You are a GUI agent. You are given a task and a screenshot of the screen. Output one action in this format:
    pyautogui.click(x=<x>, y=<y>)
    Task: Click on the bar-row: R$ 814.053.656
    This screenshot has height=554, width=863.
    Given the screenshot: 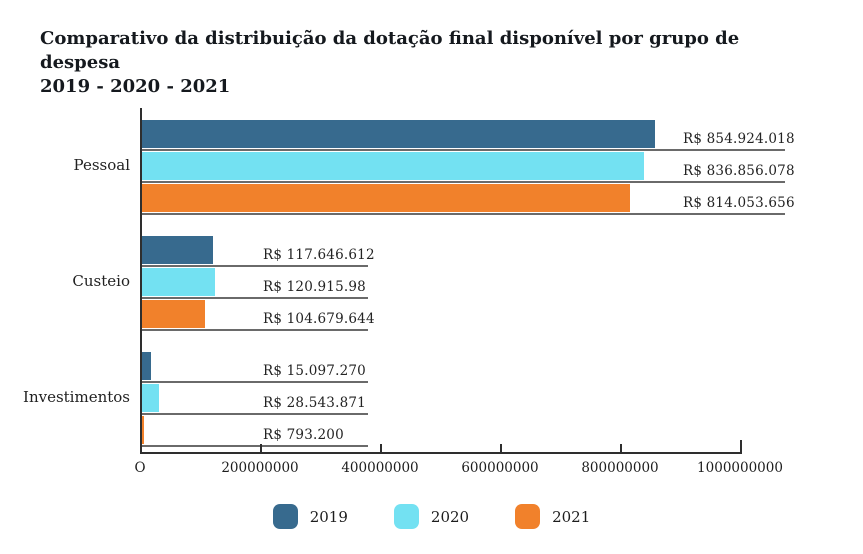 What is the action you would take?
    pyautogui.click(x=467, y=199)
    